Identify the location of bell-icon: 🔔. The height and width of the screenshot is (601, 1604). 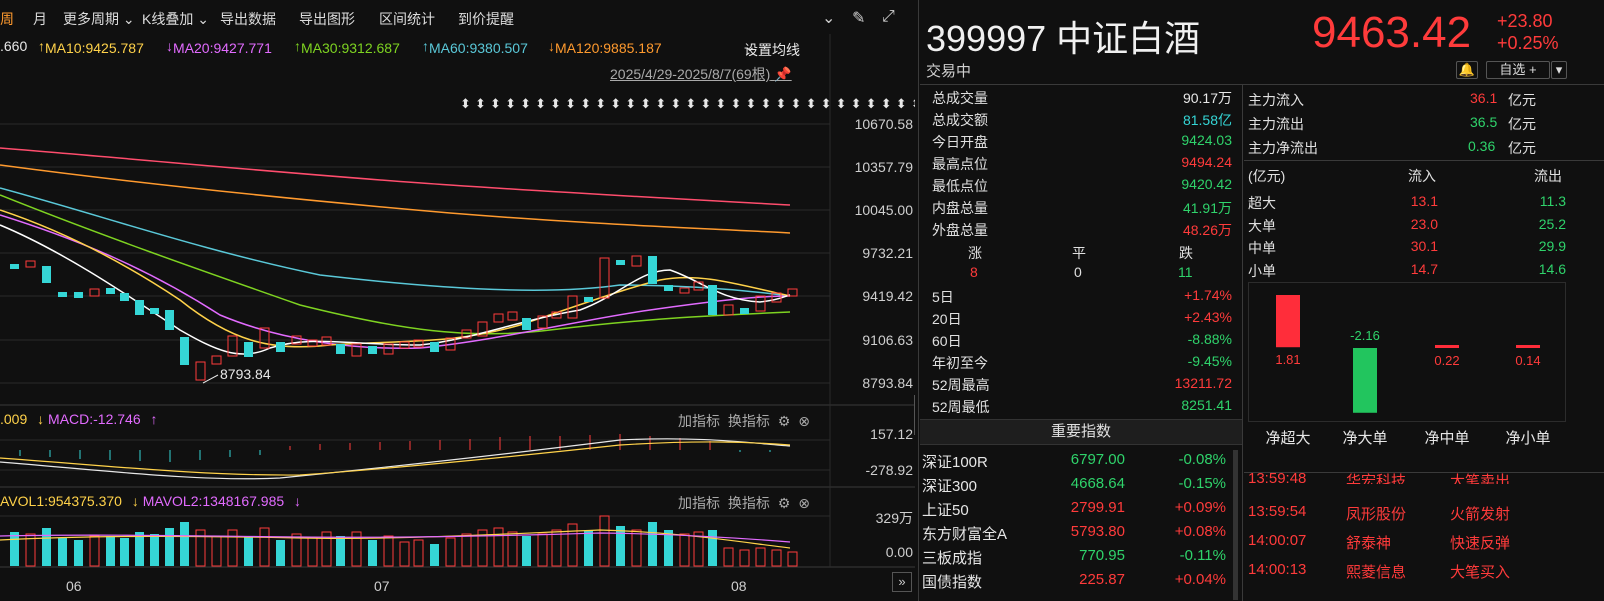
(1467, 70).